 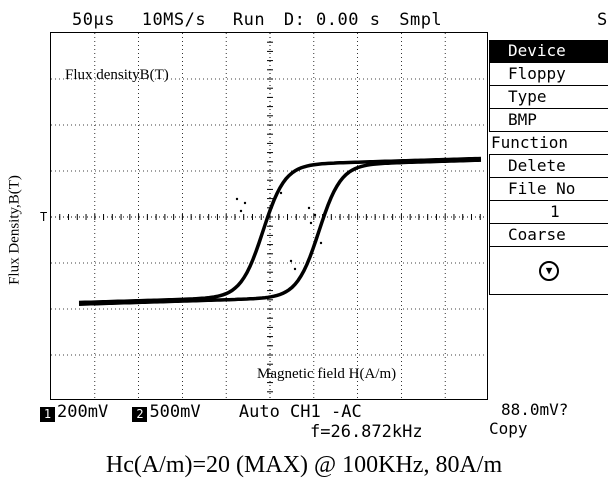 I want to click on y-axis-label-text: Flux Density,B(T), so click(x=14, y=230).